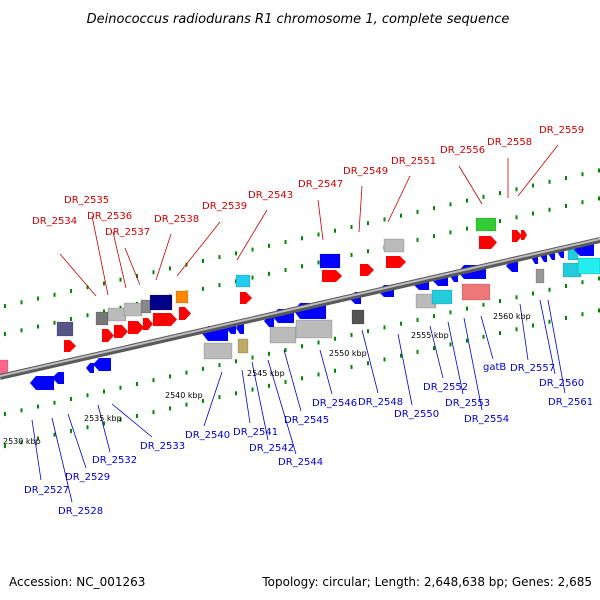 This screenshot has height=600, width=600. Describe the element at coordinates (320, 184) in the screenshot. I see `gene-label-dr2547: DR_2547` at that location.